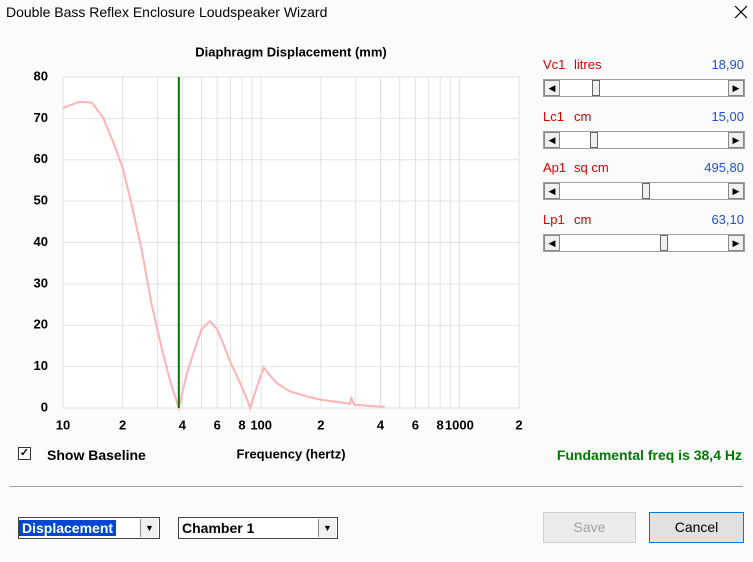 The height and width of the screenshot is (562, 753). Describe the element at coordinates (290, 51) in the screenshot. I see `chart-title: Diaphragm Displacement (mm)` at that location.